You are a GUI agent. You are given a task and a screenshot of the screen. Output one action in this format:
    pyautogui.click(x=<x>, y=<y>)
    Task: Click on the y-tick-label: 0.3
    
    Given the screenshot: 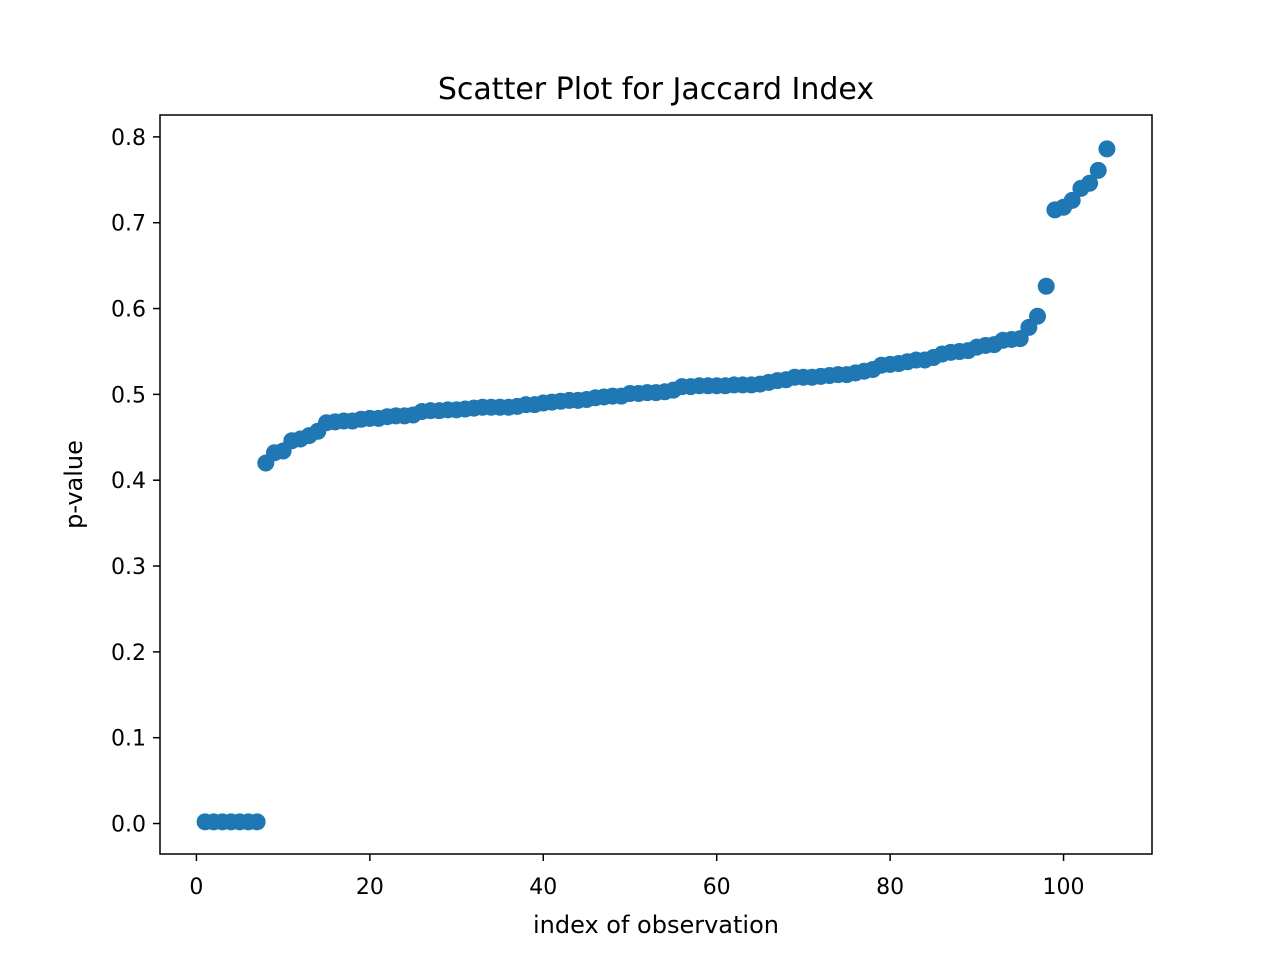 What is the action you would take?
    pyautogui.click(x=128, y=567)
    